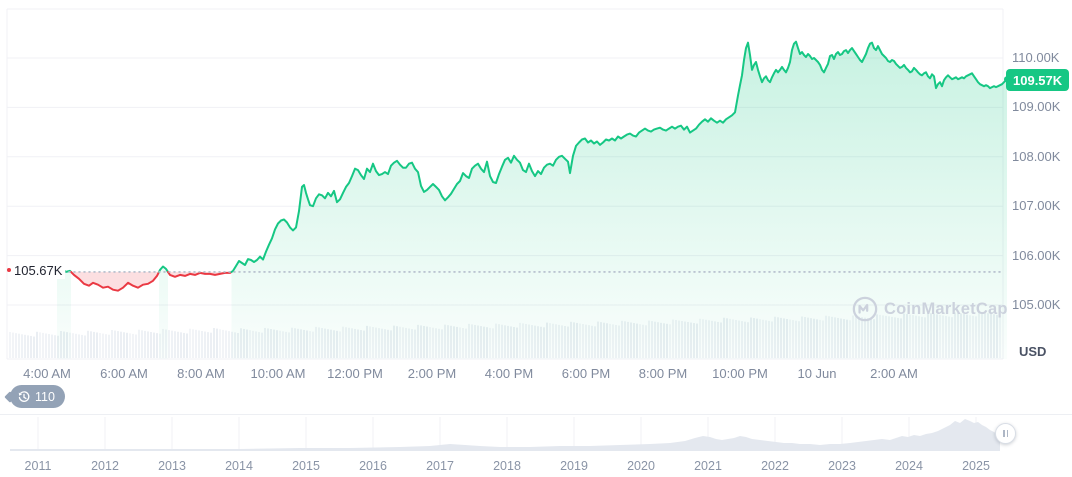 The image size is (1072, 477). What do you see at coordinates (24, 397) in the screenshot?
I see `history-icon` at bounding box center [24, 397].